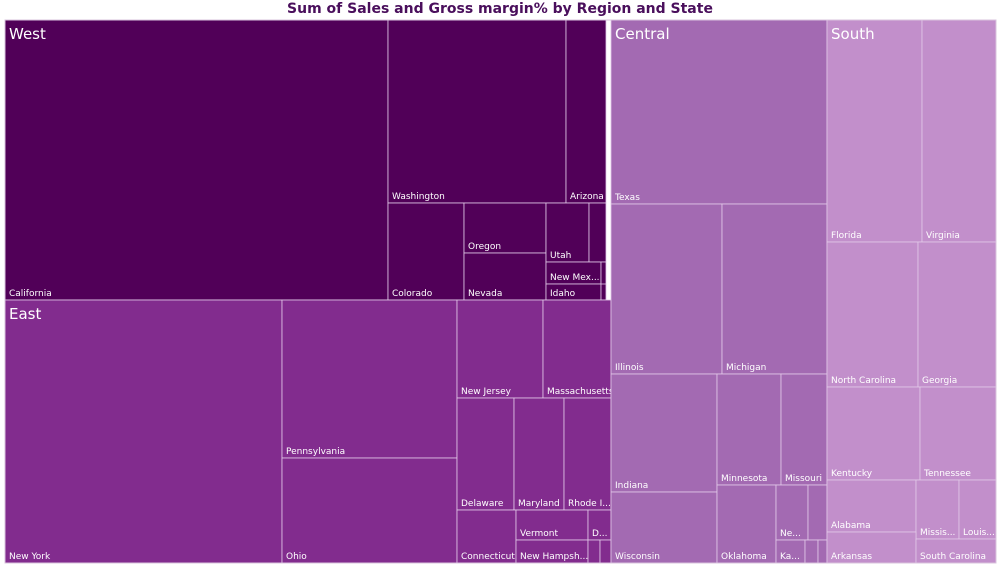 The width and height of the screenshot is (1000, 566). What do you see at coordinates (30, 294) in the screenshot?
I see `state-label-california: California` at bounding box center [30, 294].